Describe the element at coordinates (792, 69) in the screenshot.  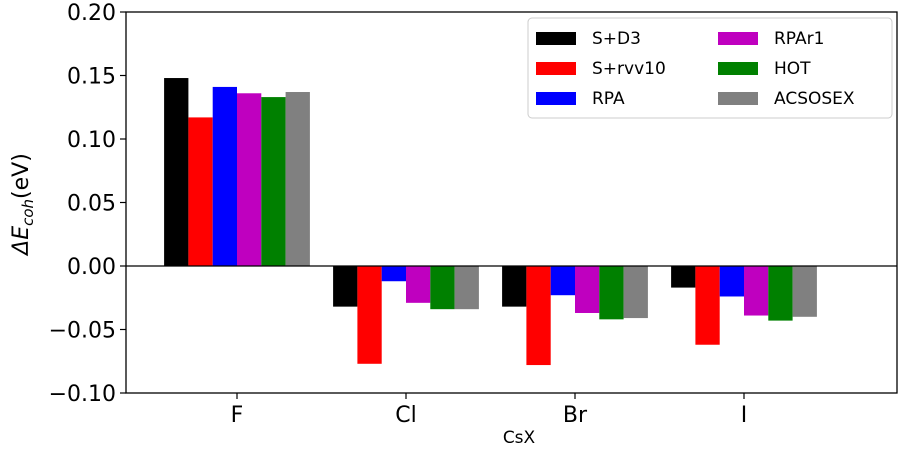
I see `legend-label: HOT` at that location.